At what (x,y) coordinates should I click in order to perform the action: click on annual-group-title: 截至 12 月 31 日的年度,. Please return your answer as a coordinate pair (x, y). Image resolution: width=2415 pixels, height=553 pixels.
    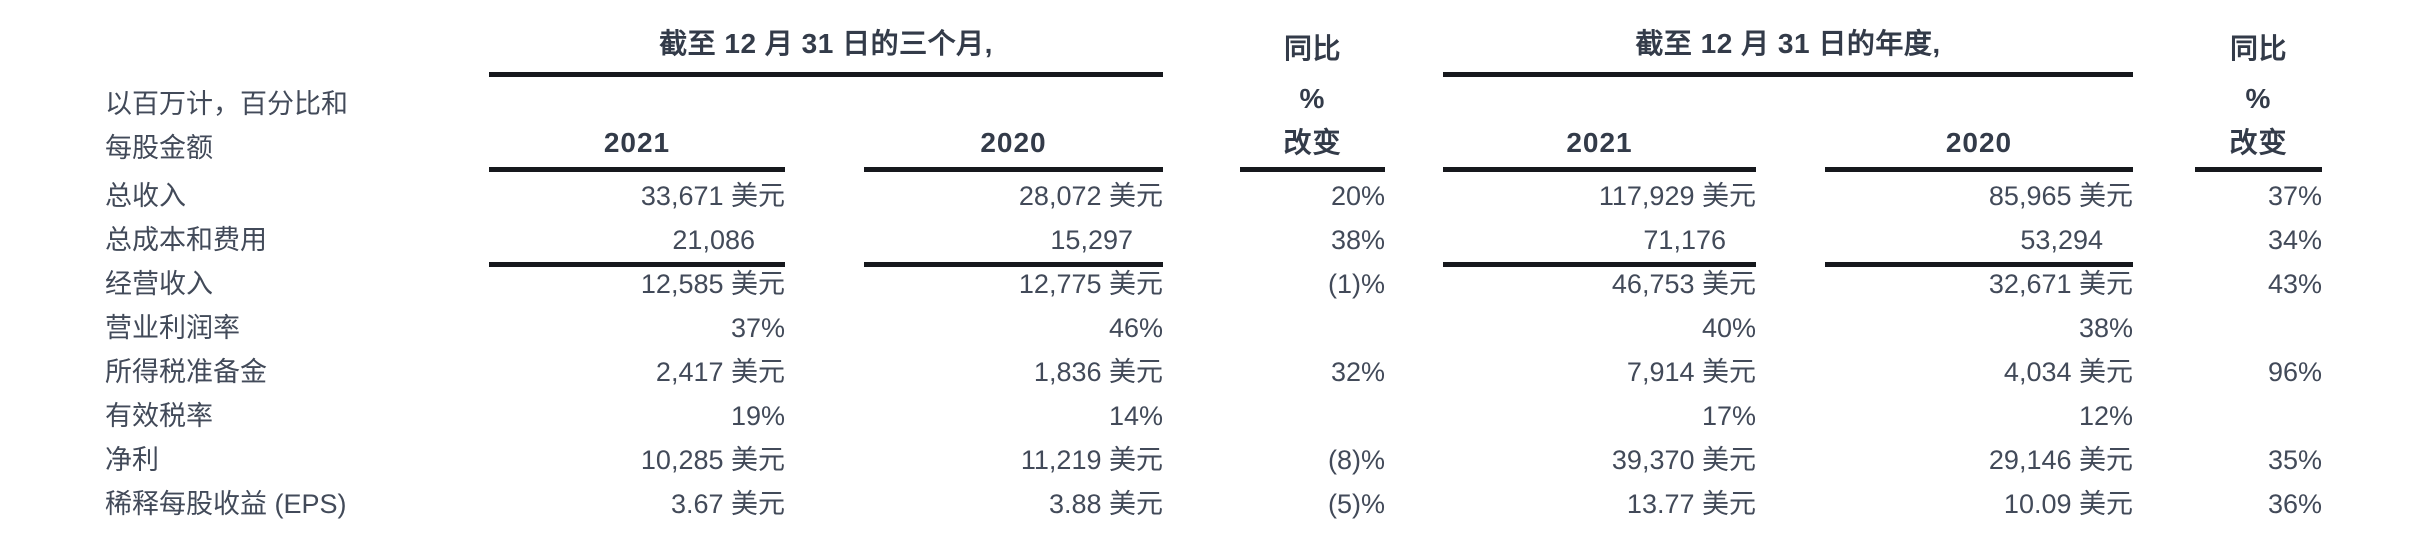
    Looking at the image, I should click on (1788, 38).